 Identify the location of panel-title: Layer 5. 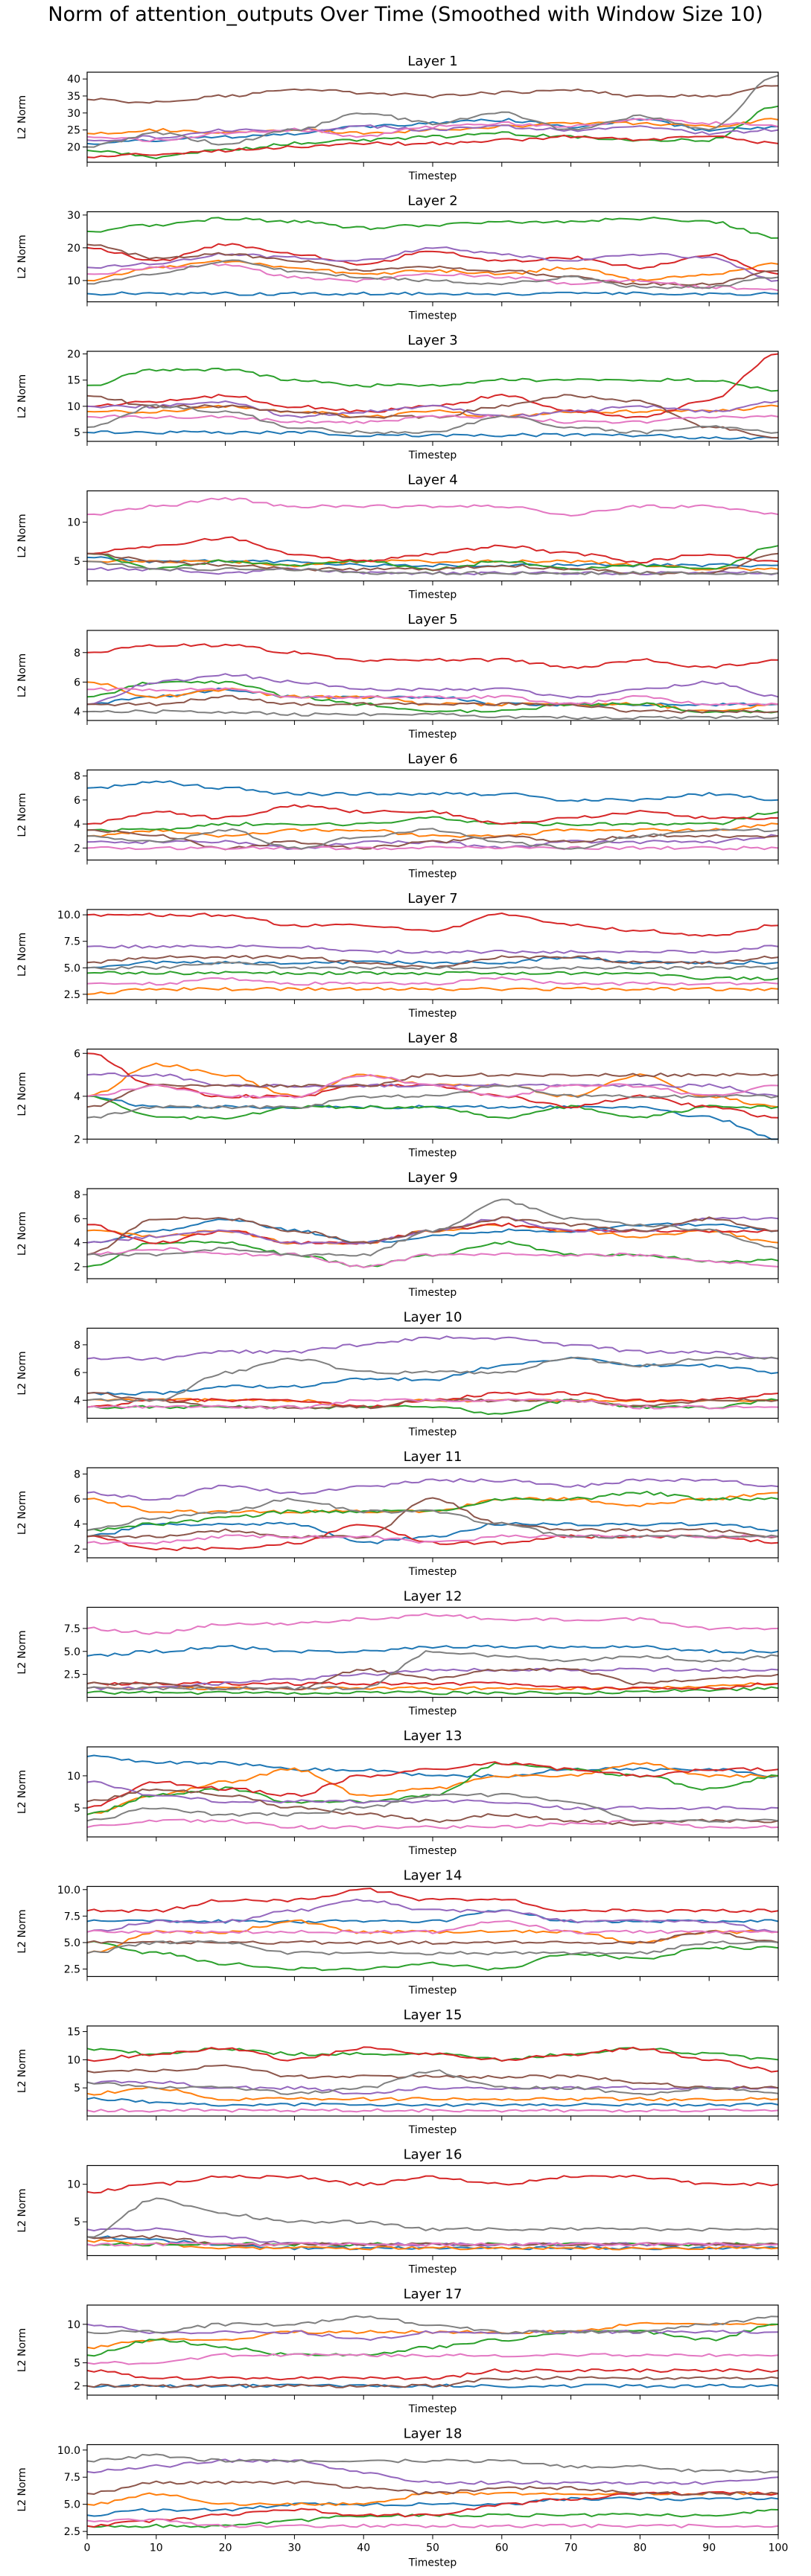
(432, 620).